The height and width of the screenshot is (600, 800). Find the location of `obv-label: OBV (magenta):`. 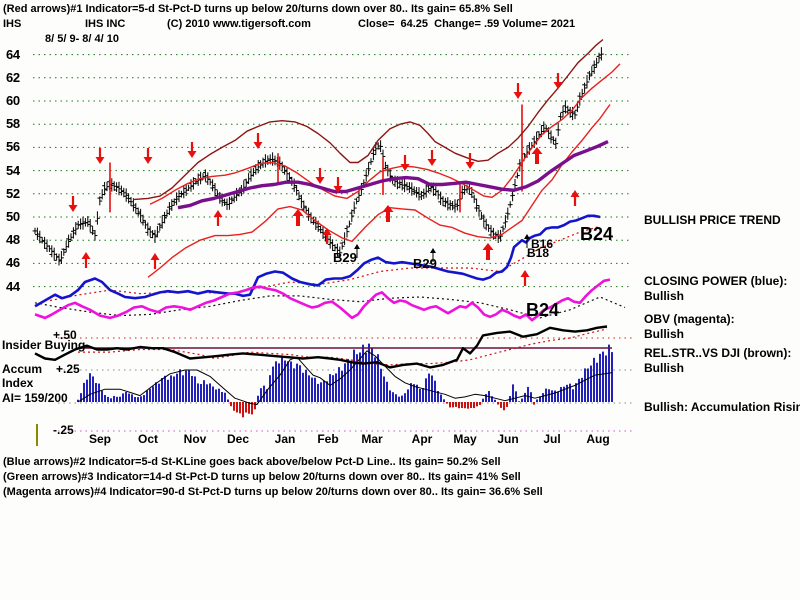

obv-label: OBV (magenta): is located at coordinates (689, 319).